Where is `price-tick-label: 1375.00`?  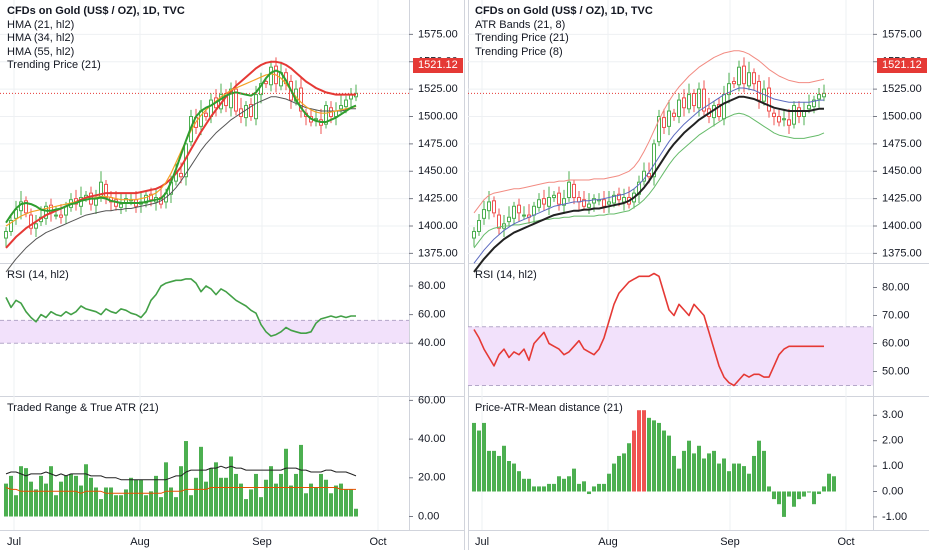 price-tick-label: 1375.00 is located at coordinates (438, 253).